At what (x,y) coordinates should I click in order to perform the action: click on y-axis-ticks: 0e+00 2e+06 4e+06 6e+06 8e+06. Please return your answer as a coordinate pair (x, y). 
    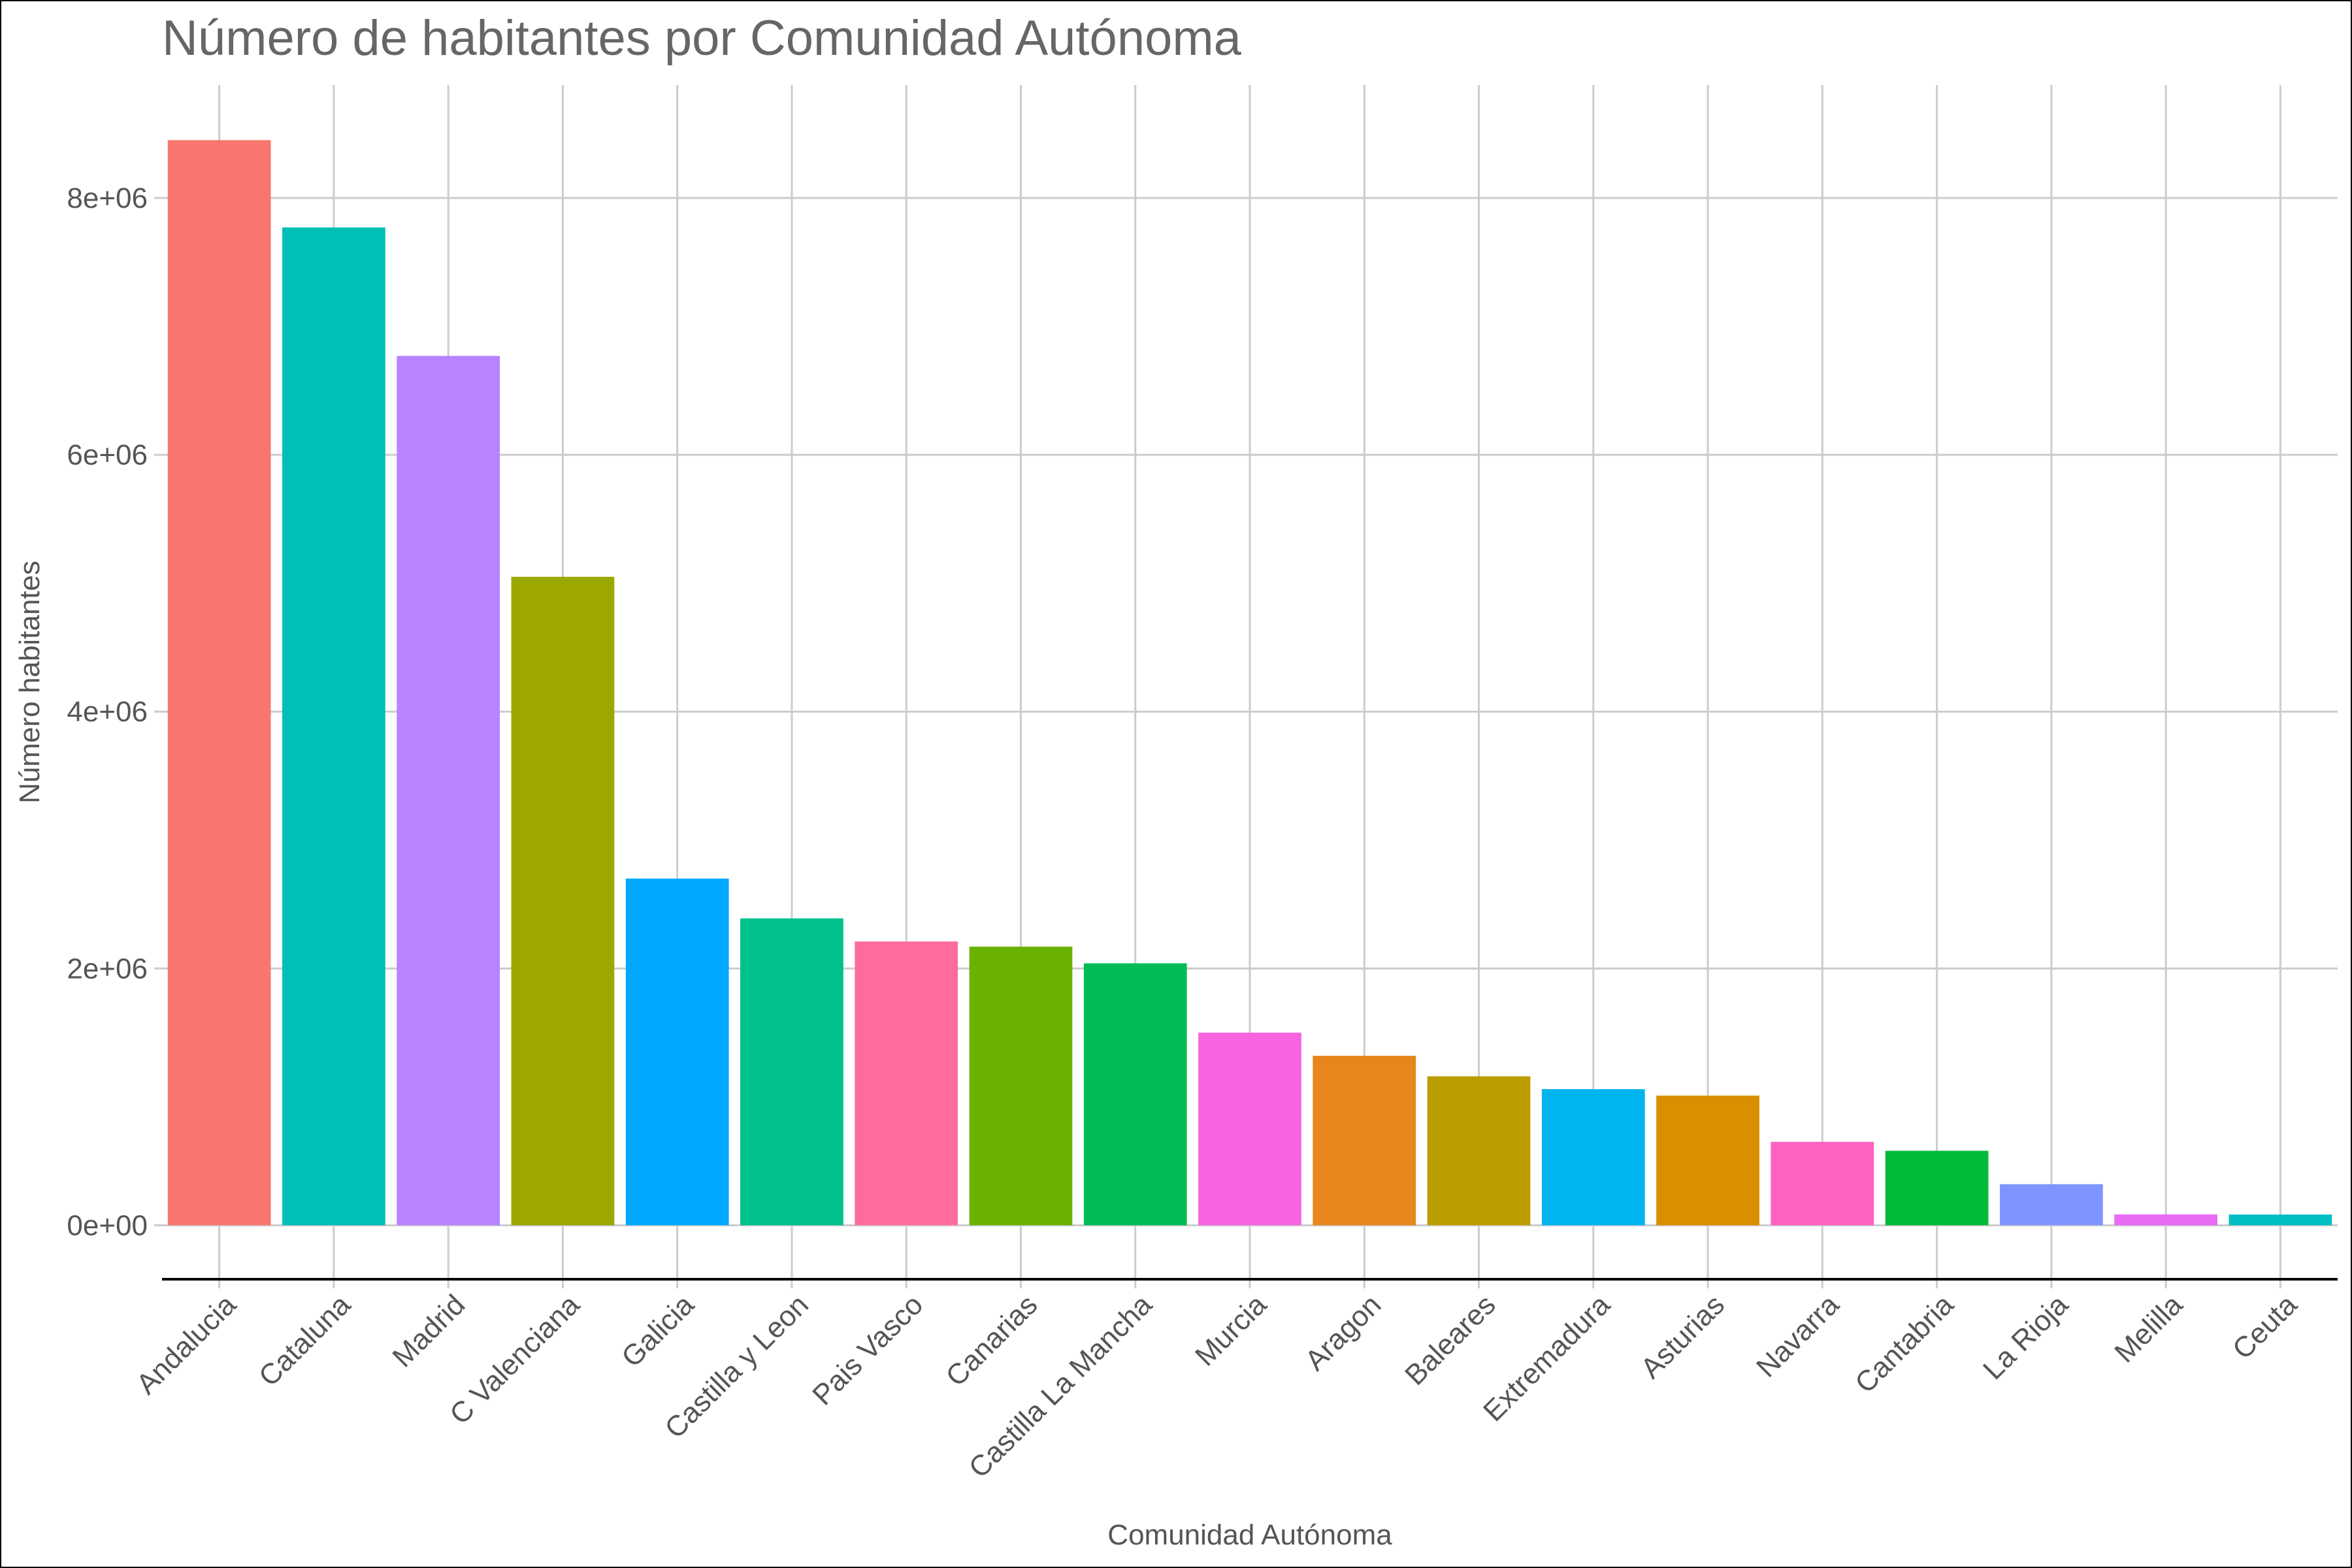
    Looking at the image, I should click on (114, 711).